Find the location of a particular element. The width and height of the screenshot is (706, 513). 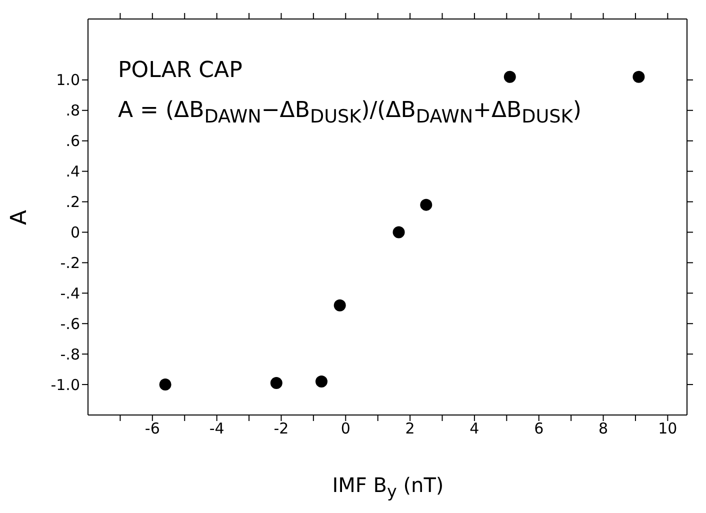

y-tick-label: 0 is located at coordinates (75, 233).